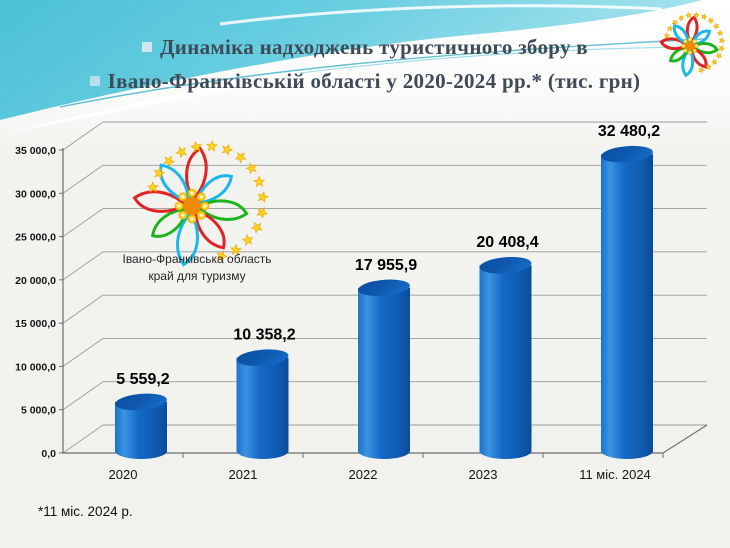  I want to click on y-axis-label: 0,0, so click(48, 454).